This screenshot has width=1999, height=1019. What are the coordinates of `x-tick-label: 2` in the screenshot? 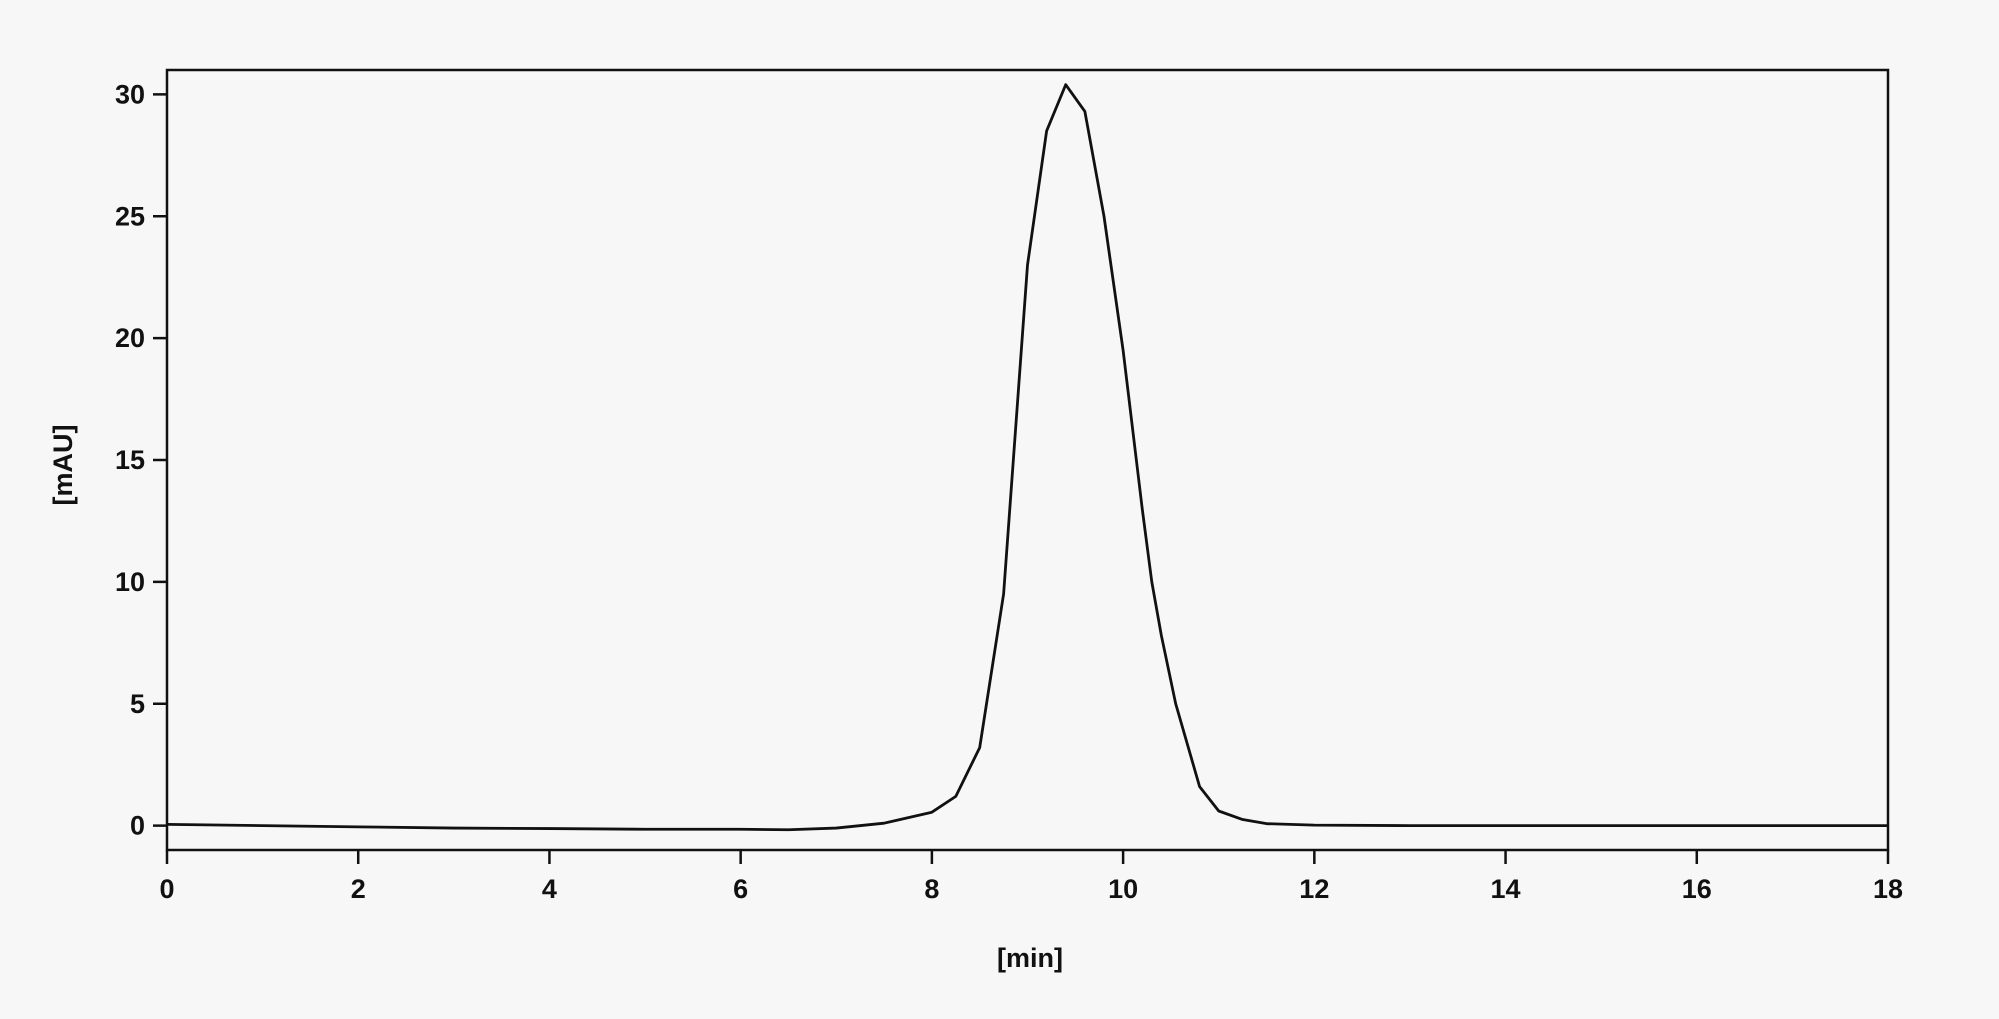 It's located at (358, 889).